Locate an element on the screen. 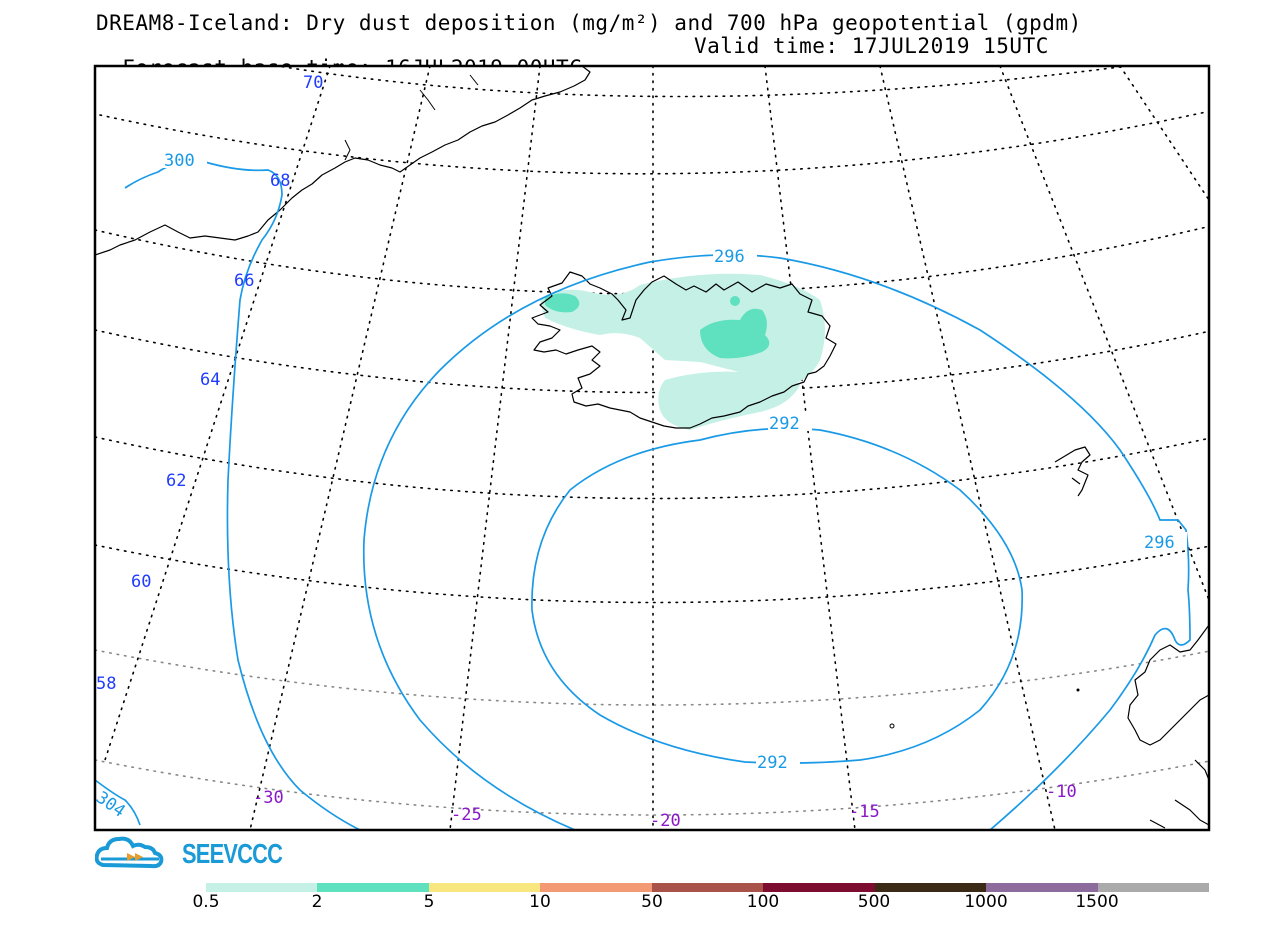 The width and height of the screenshot is (1271, 925). lon-label-minus15: -15 is located at coordinates (864, 812).